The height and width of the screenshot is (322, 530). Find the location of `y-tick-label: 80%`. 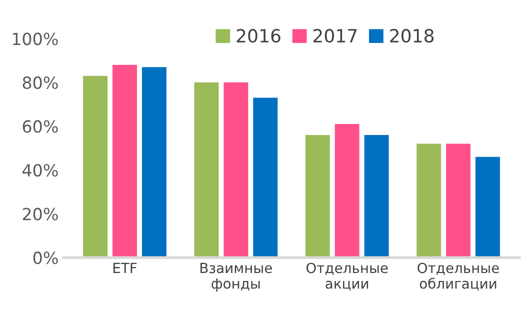

y-tick-label: 80% is located at coordinates (40, 82).